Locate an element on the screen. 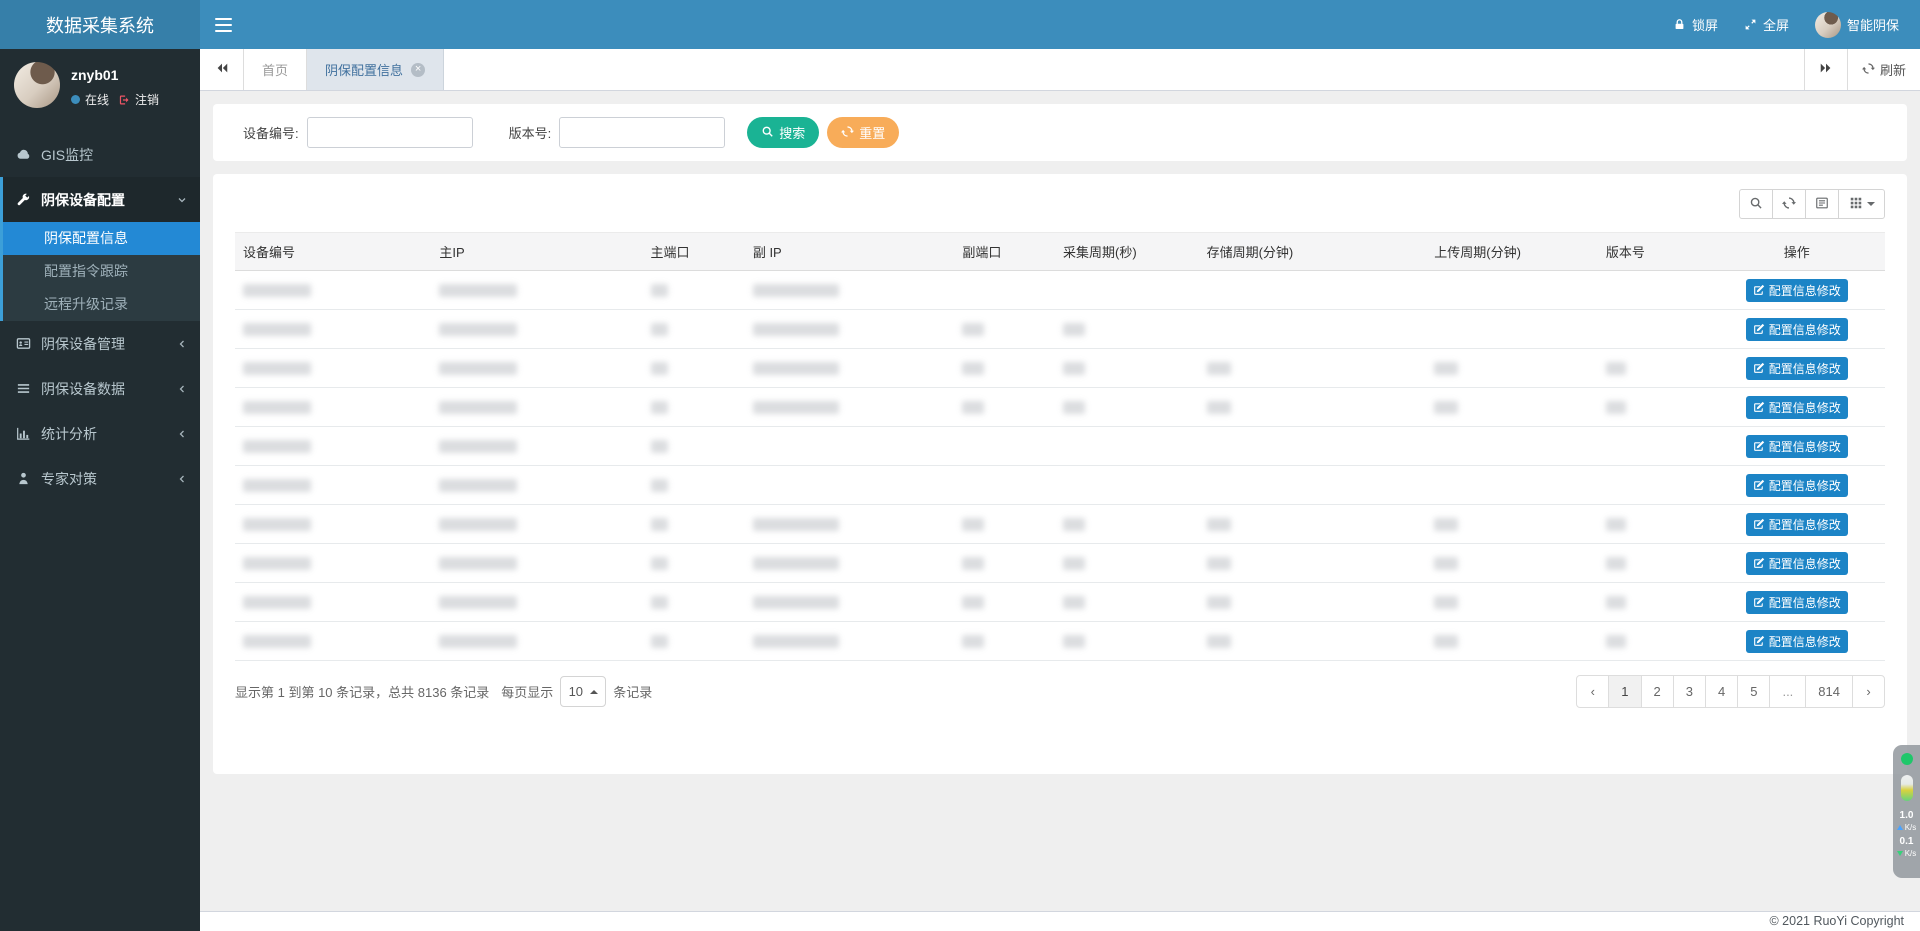 The height and width of the screenshot is (931, 1920). sidebar-subitem-config-info: 阴保配置信息 is located at coordinates (101, 238).